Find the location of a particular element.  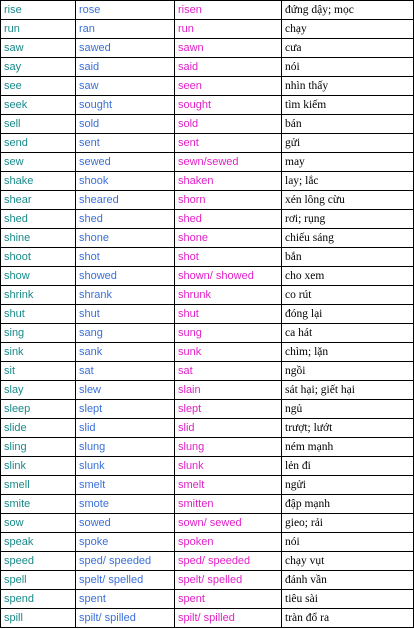

meaning-cell: xén lông cừu is located at coordinates (347, 200).